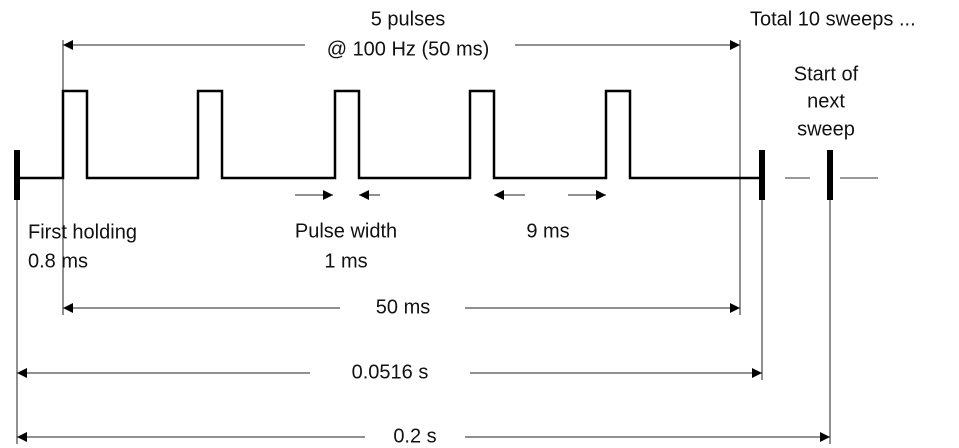 This screenshot has width=959, height=448. What do you see at coordinates (345, 261) in the screenshot?
I see `pulse-width-value: 1 ms` at bounding box center [345, 261].